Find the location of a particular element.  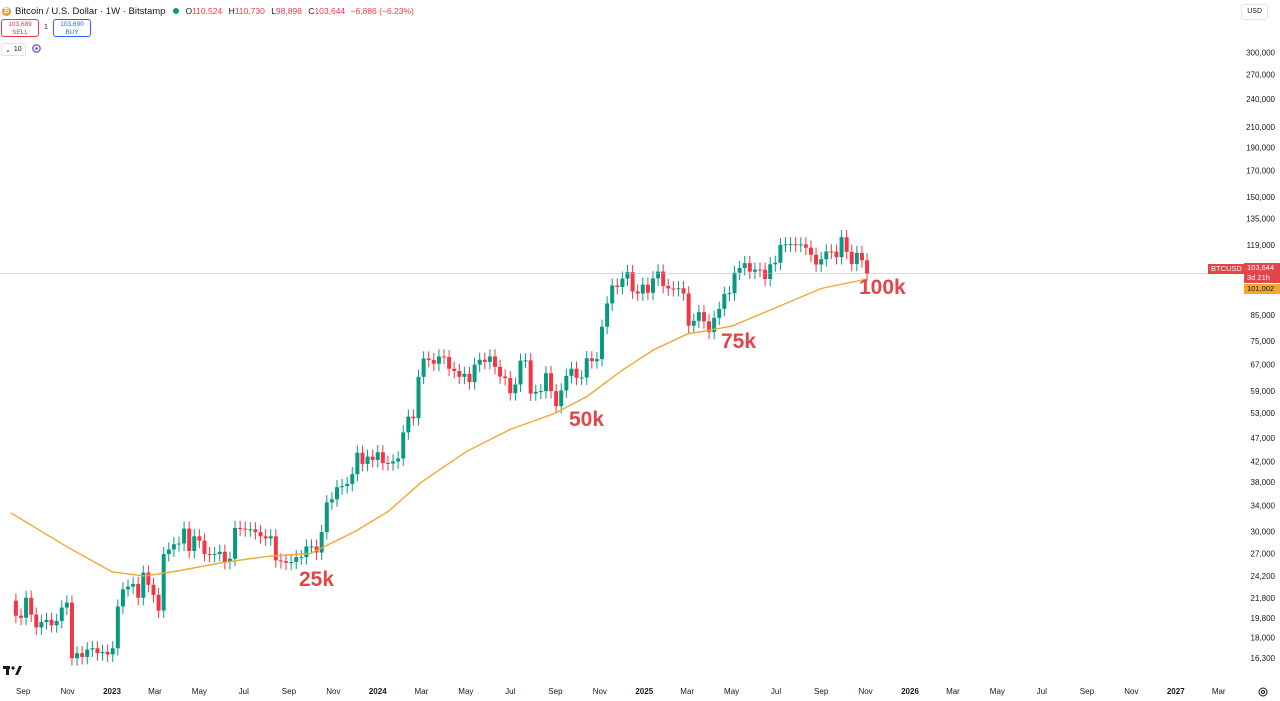

x-tick-label: Nov is located at coordinates (67, 691).